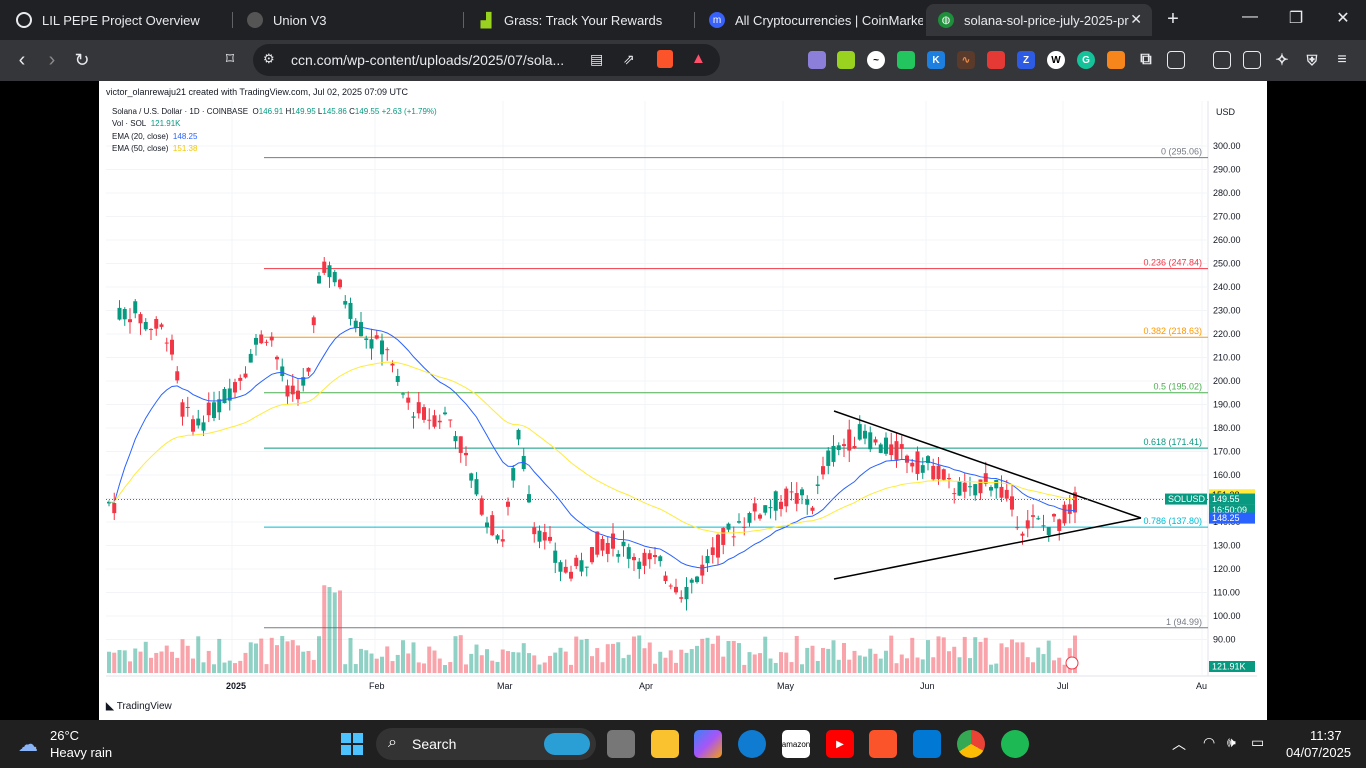  Describe the element at coordinates (597, 59) in the screenshot. I see `reader-mode-icon: ▤` at that location.